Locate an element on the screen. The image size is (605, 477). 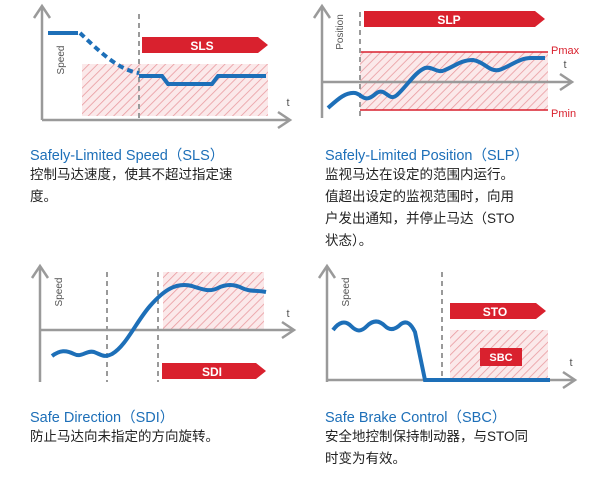
sls-banner-label: SLS is located at coordinates (201, 46).